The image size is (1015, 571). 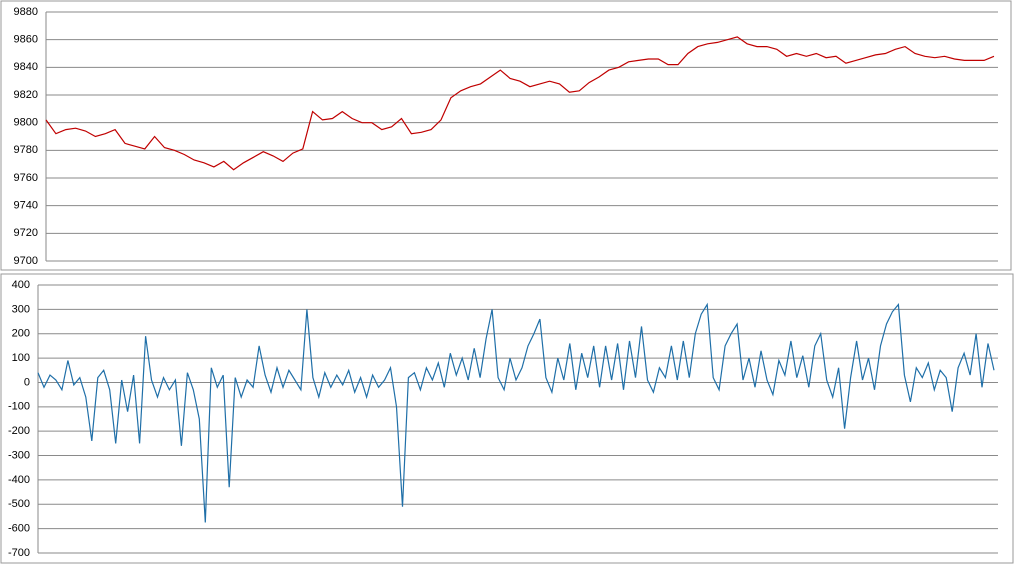 I want to click on y-tick-label: 9820, so click(x=26, y=95).